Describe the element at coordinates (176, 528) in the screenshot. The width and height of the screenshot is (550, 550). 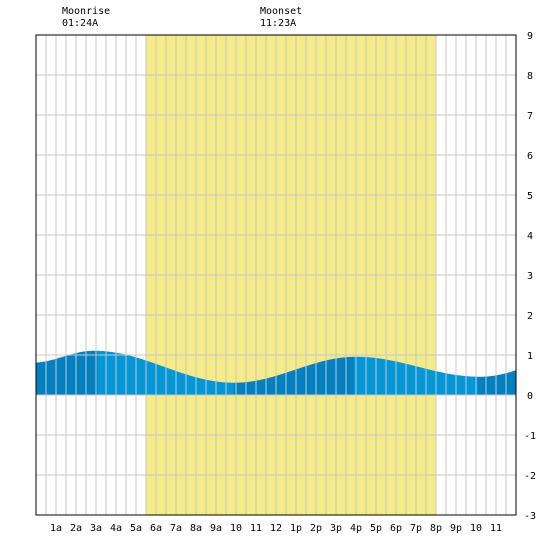
I see `x-tick-label: 7a` at that location.